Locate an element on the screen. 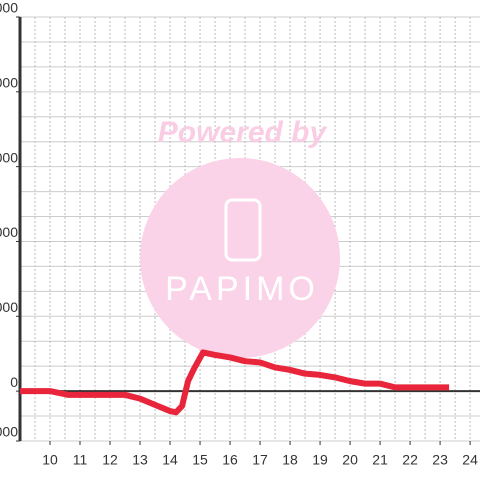 The width and height of the screenshot is (480, 480). y-tick-label: -20,000 is located at coordinates (9, 432).